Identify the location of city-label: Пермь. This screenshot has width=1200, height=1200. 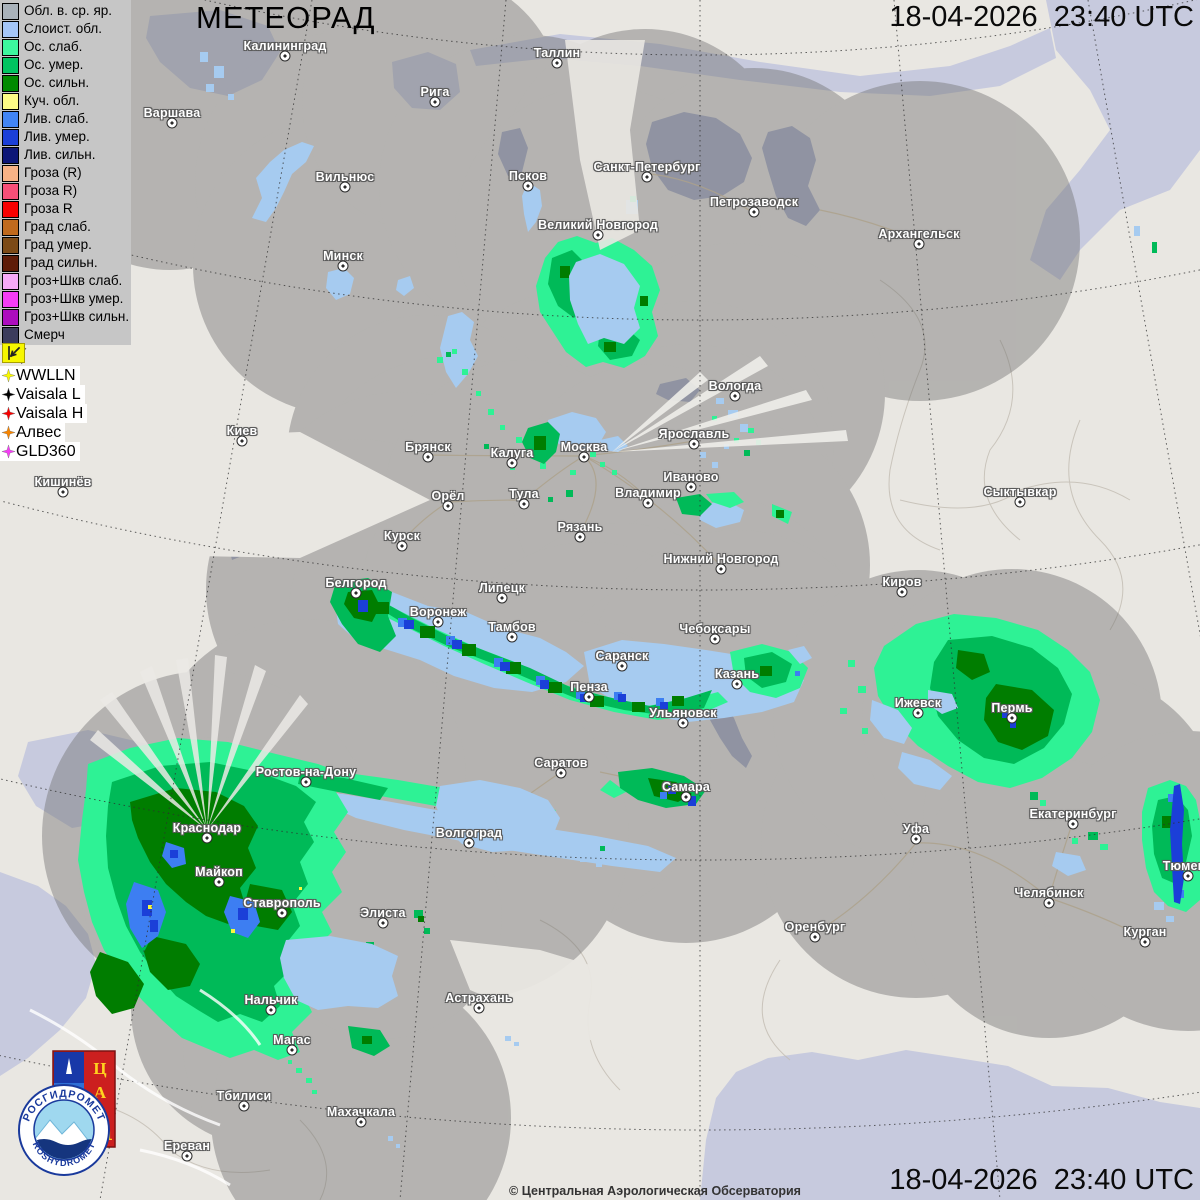
(1012, 708).